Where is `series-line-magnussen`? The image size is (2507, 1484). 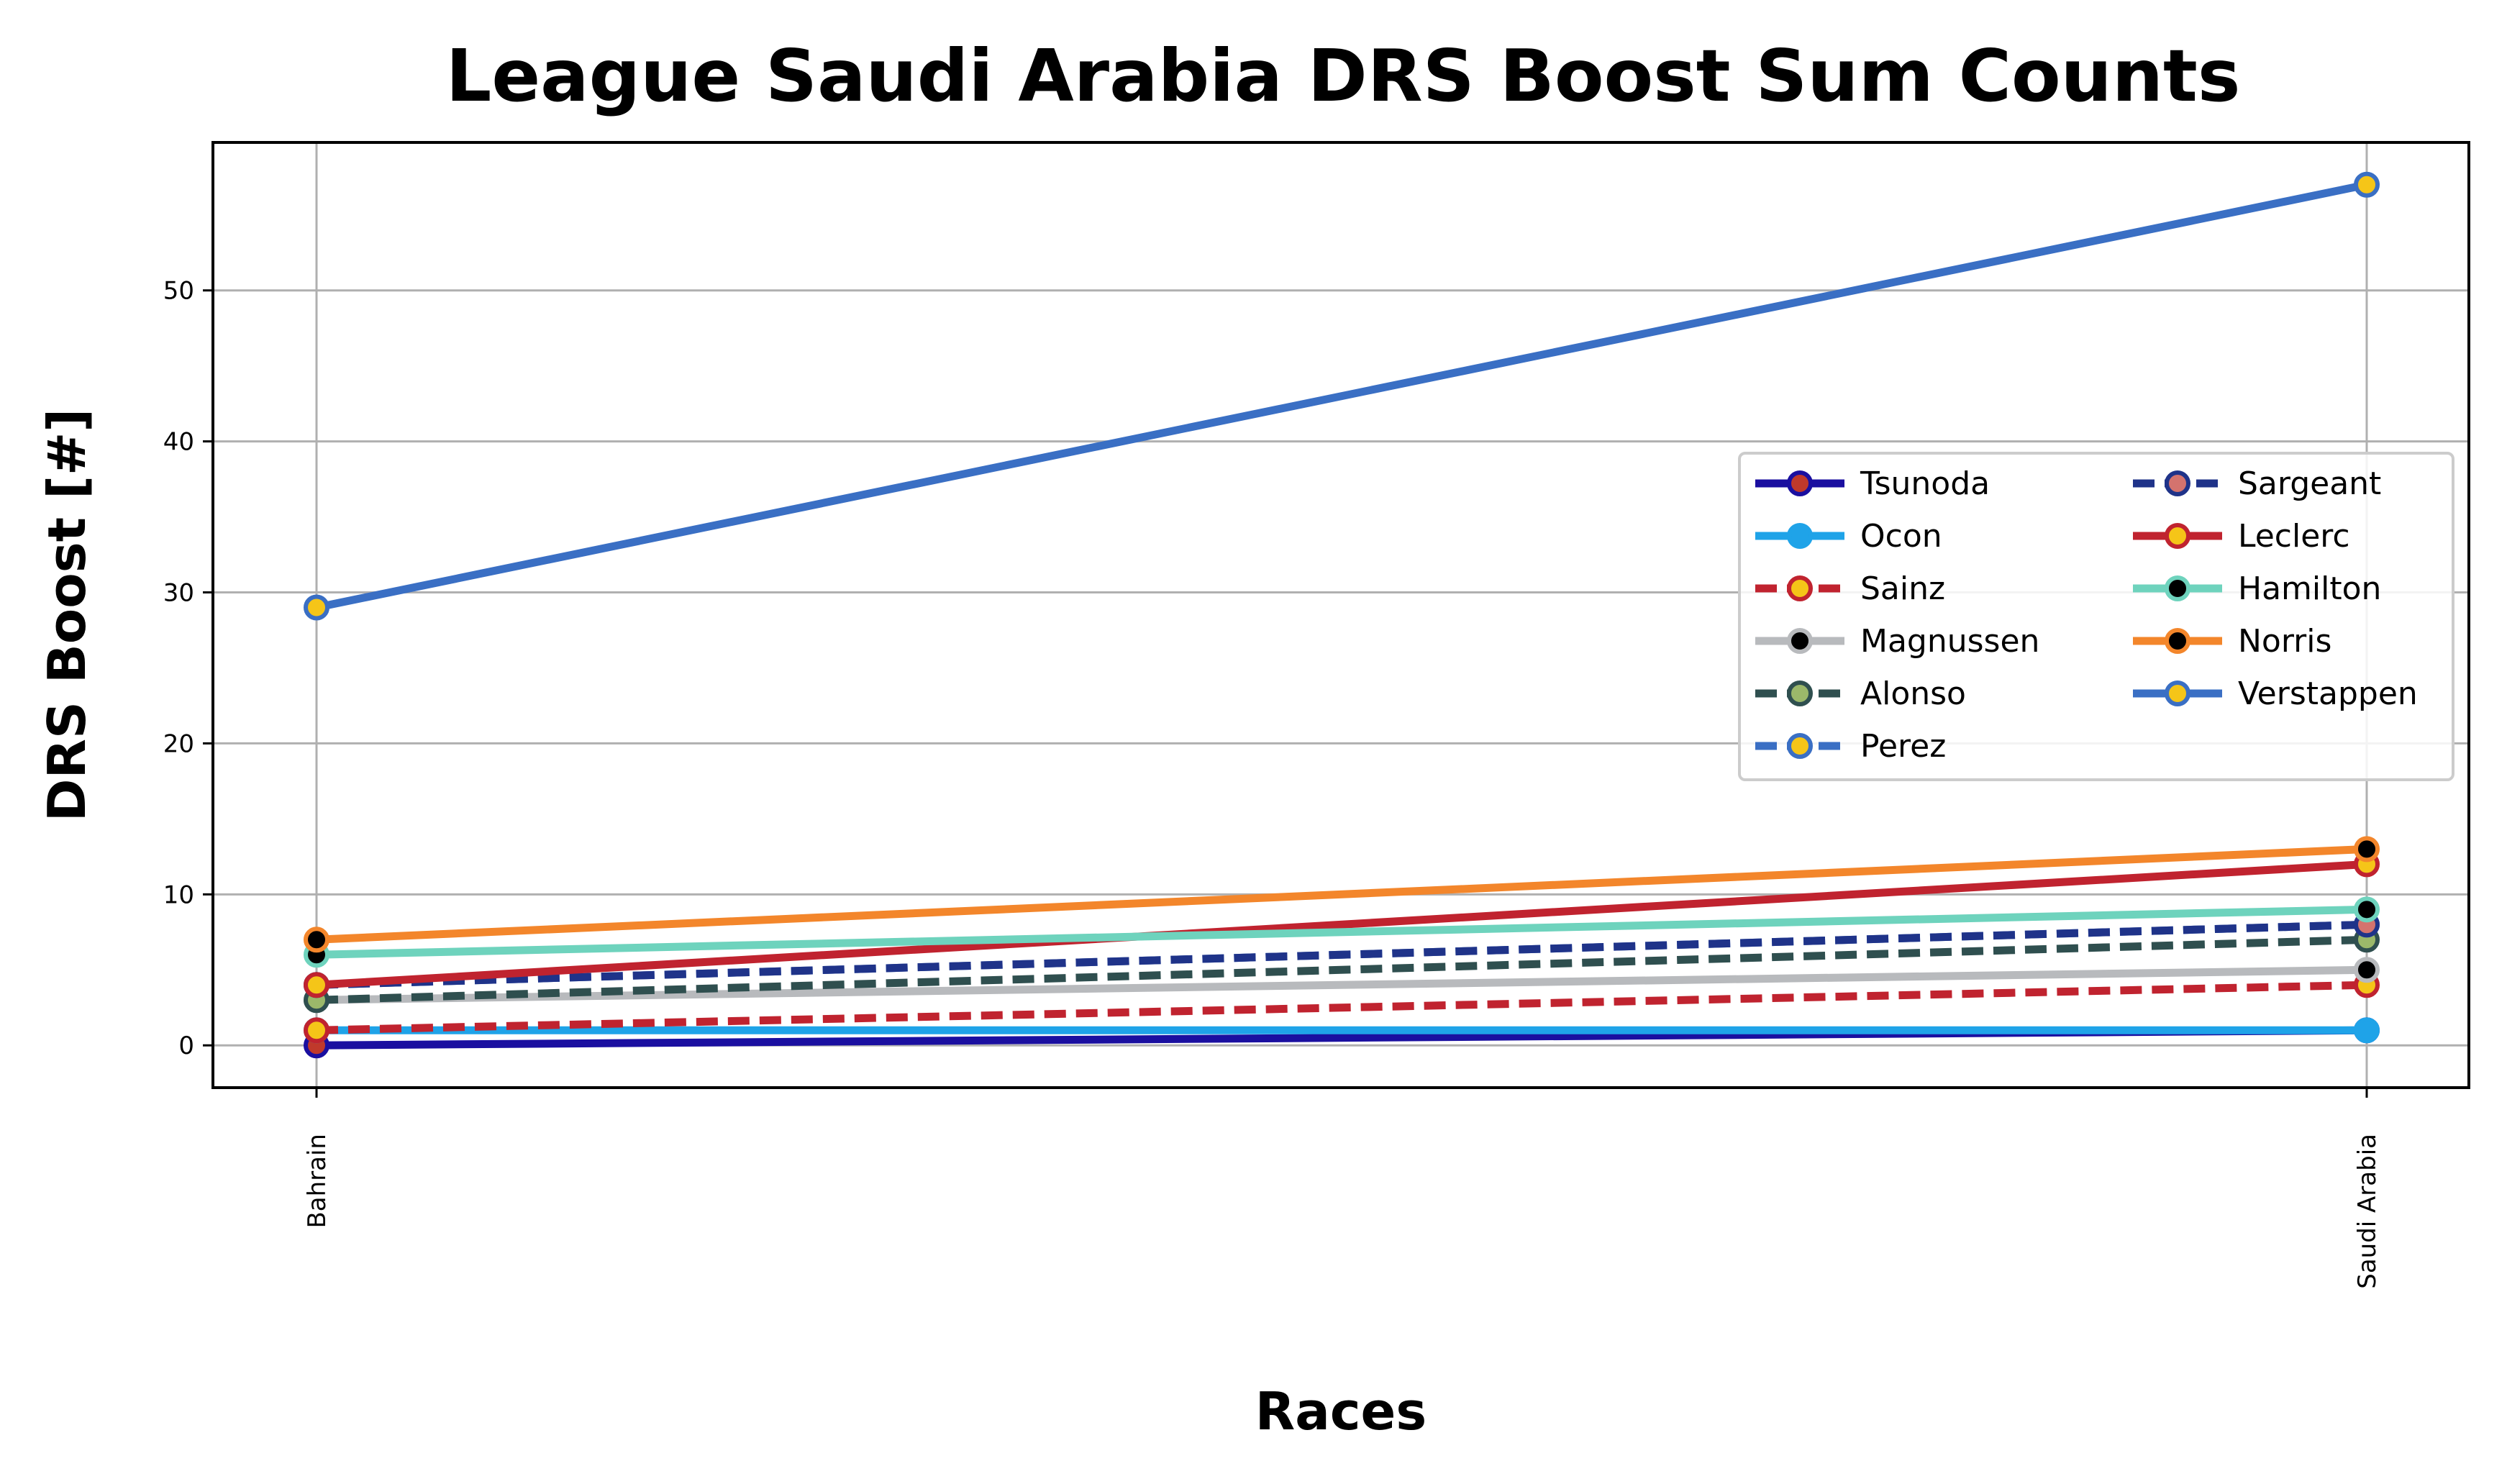 series-line-magnussen is located at coordinates (1341, 984).